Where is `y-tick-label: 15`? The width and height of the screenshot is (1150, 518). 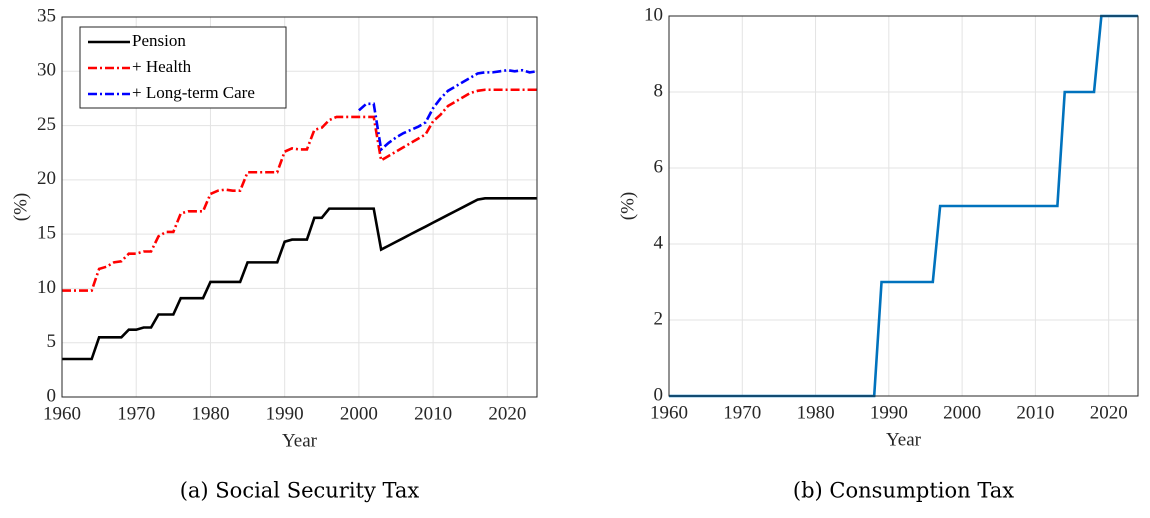 y-tick-label: 15 is located at coordinates (46, 233).